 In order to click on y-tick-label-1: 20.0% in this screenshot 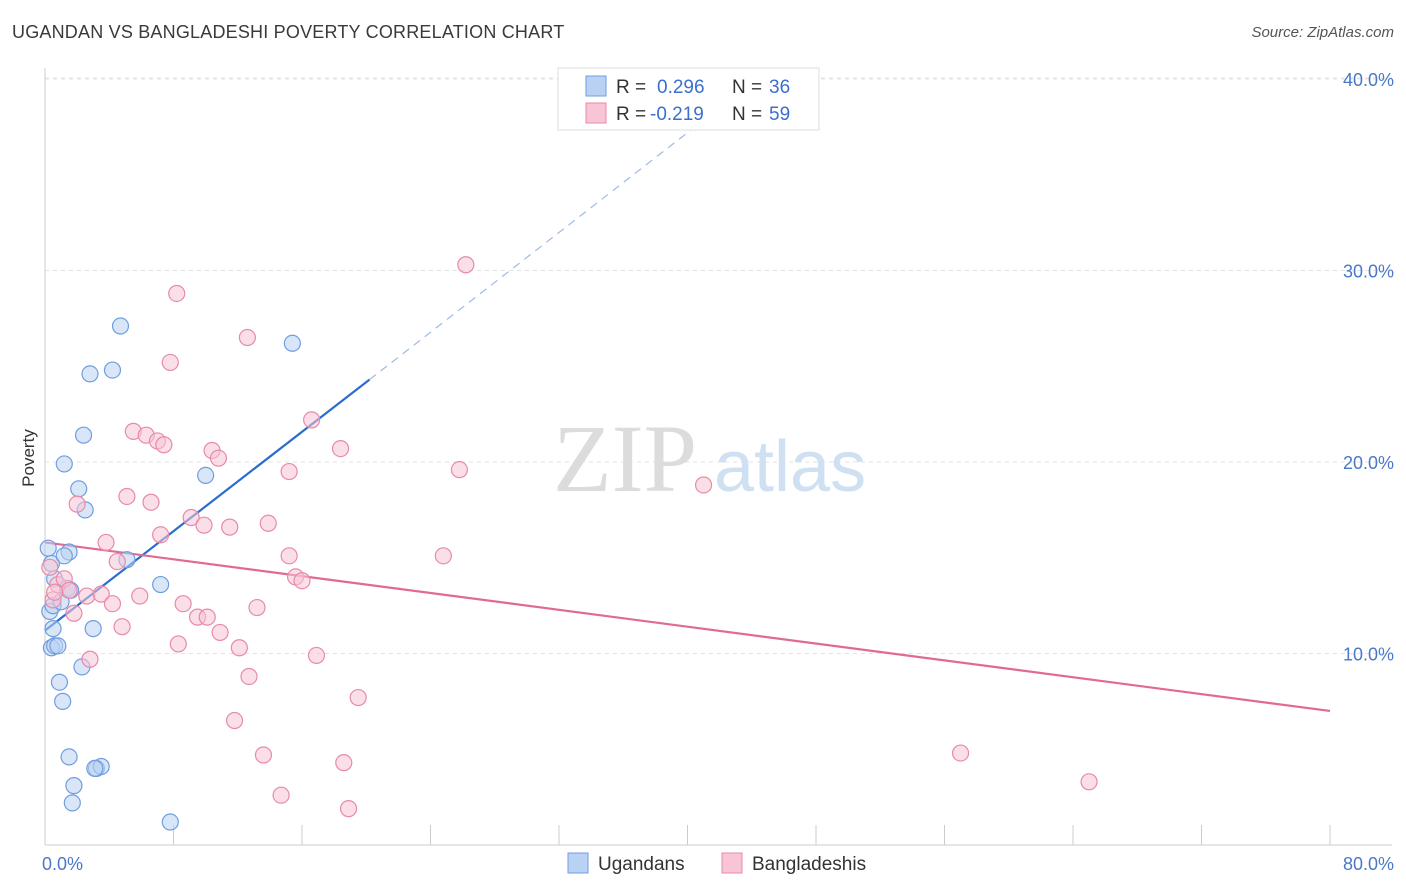, I will do `click(1368, 463)`.